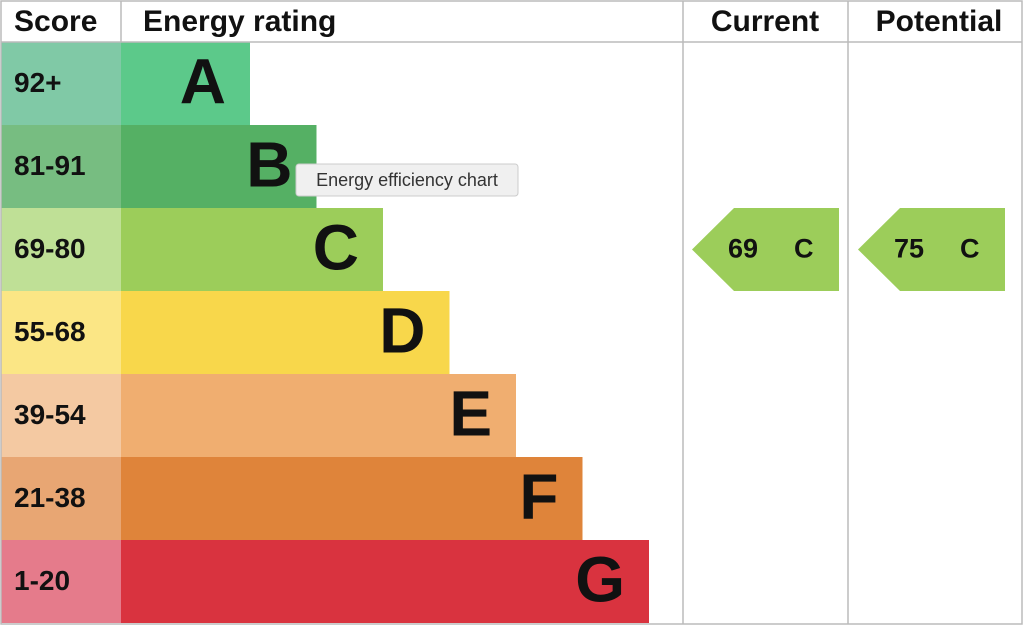  I want to click on tooltip-text: Energy efficiency chart, so click(407, 180).